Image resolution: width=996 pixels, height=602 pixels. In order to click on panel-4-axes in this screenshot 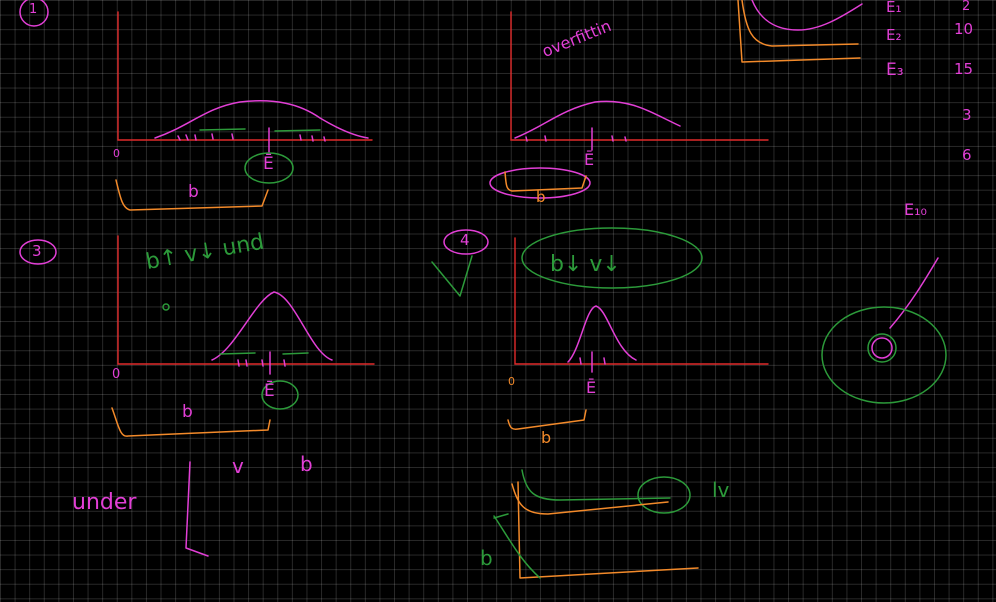, I will do `click(641, 301)`.